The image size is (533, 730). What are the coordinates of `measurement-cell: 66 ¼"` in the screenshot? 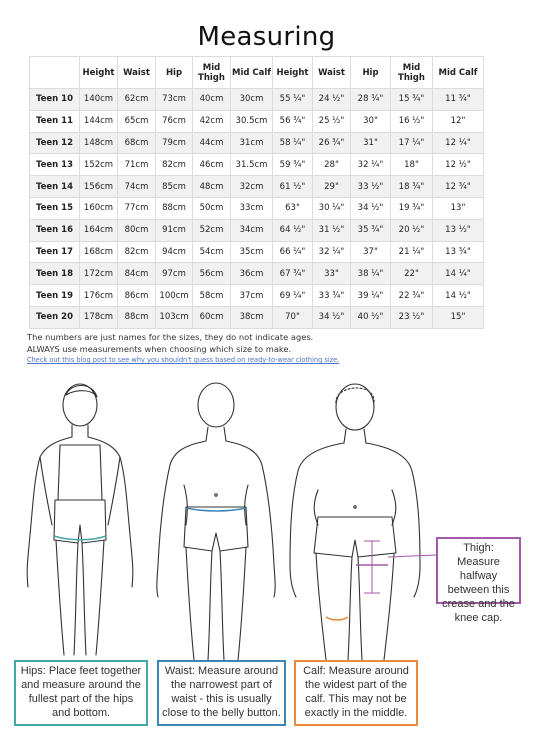 It's located at (292, 252).